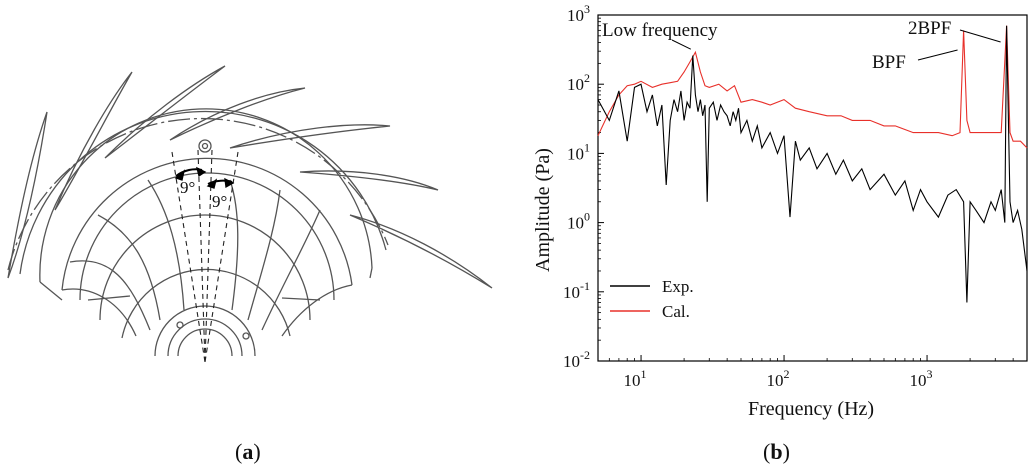  What do you see at coordinates (929, 28) in the screenshot?
I see `annotation-2bpf: 2BPF` at bounding box center [929, 28].